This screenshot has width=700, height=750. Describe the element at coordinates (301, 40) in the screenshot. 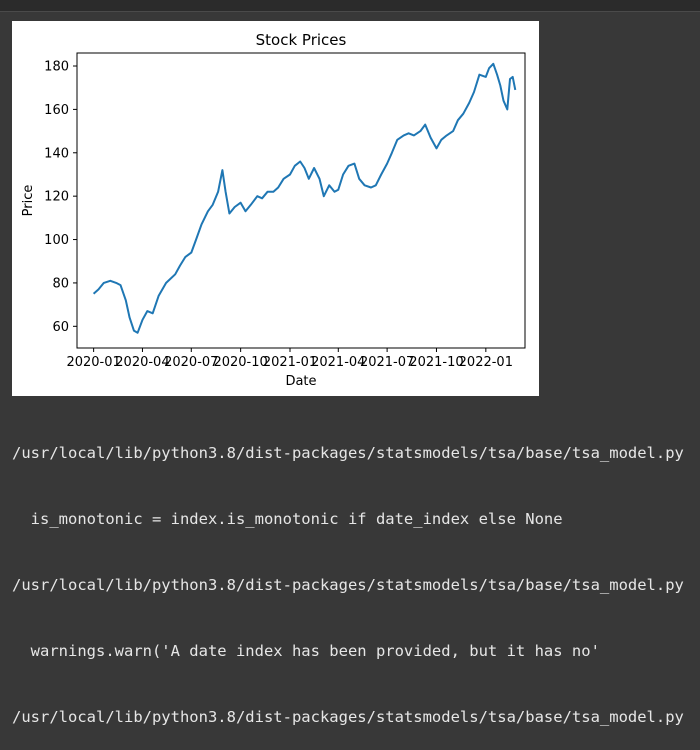

I see `chart-title: Stock Prices` at that location.